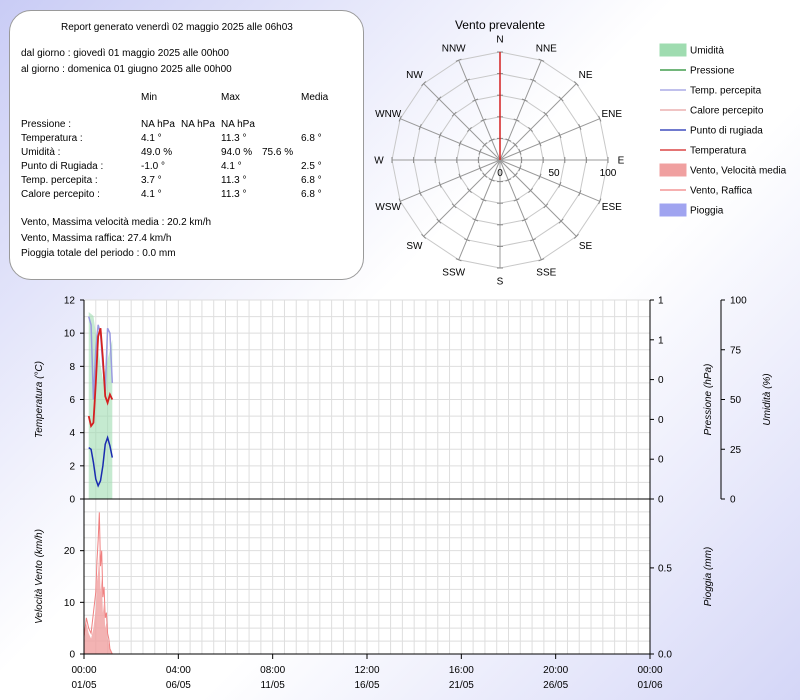  I want to click on wind-rose-direction-label: SSE, so click(546, 272).